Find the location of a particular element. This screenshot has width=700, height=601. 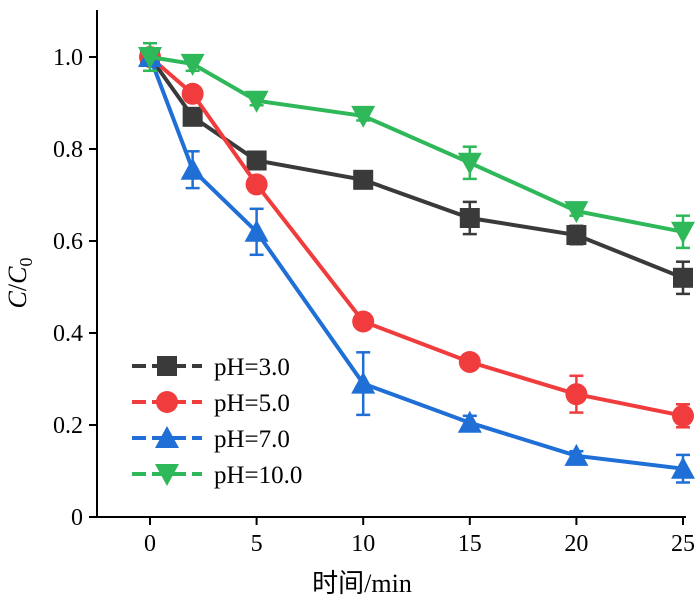

y-tick-label: 0.8 is located at coordinates (68, 150).